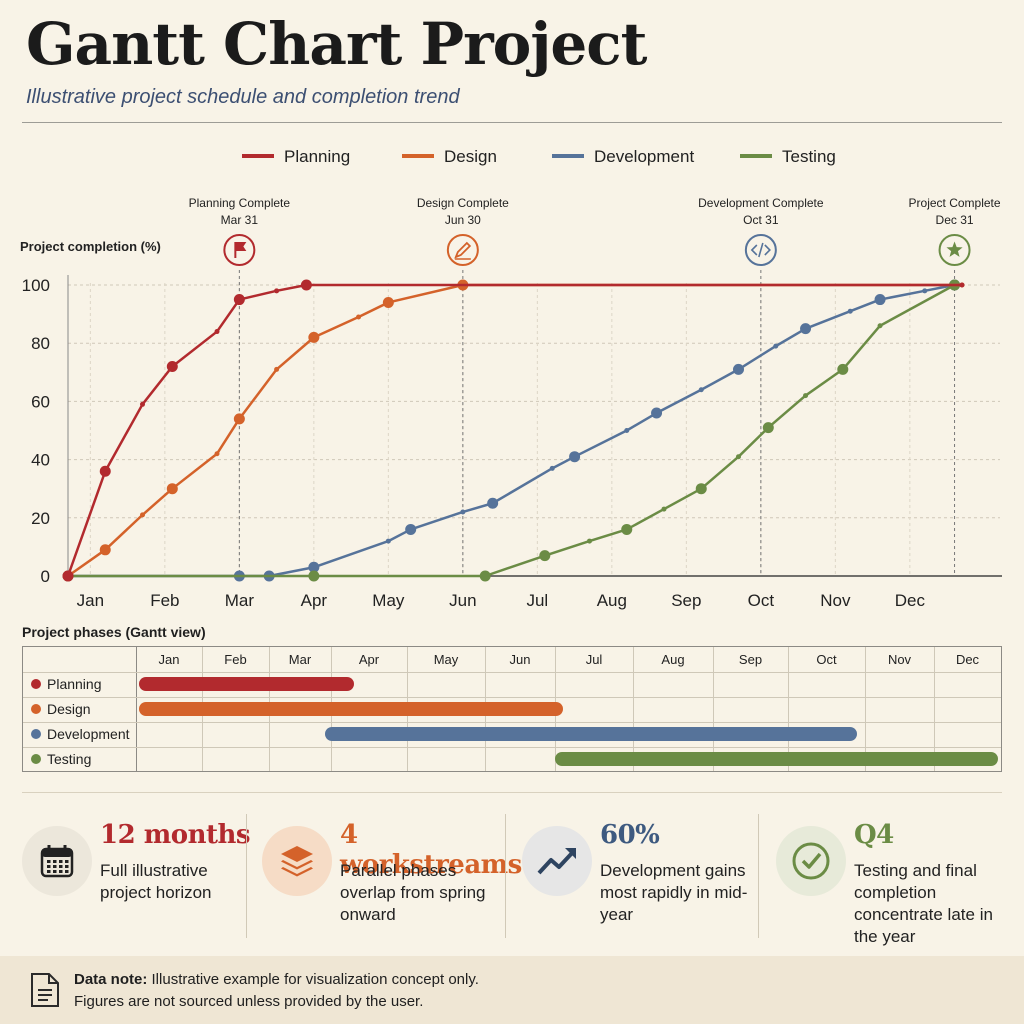  What do you see at coordinates (431, 850) in the screenshot?
I see `stat-value: 4 workstreams` at bounding box center [431, 850].